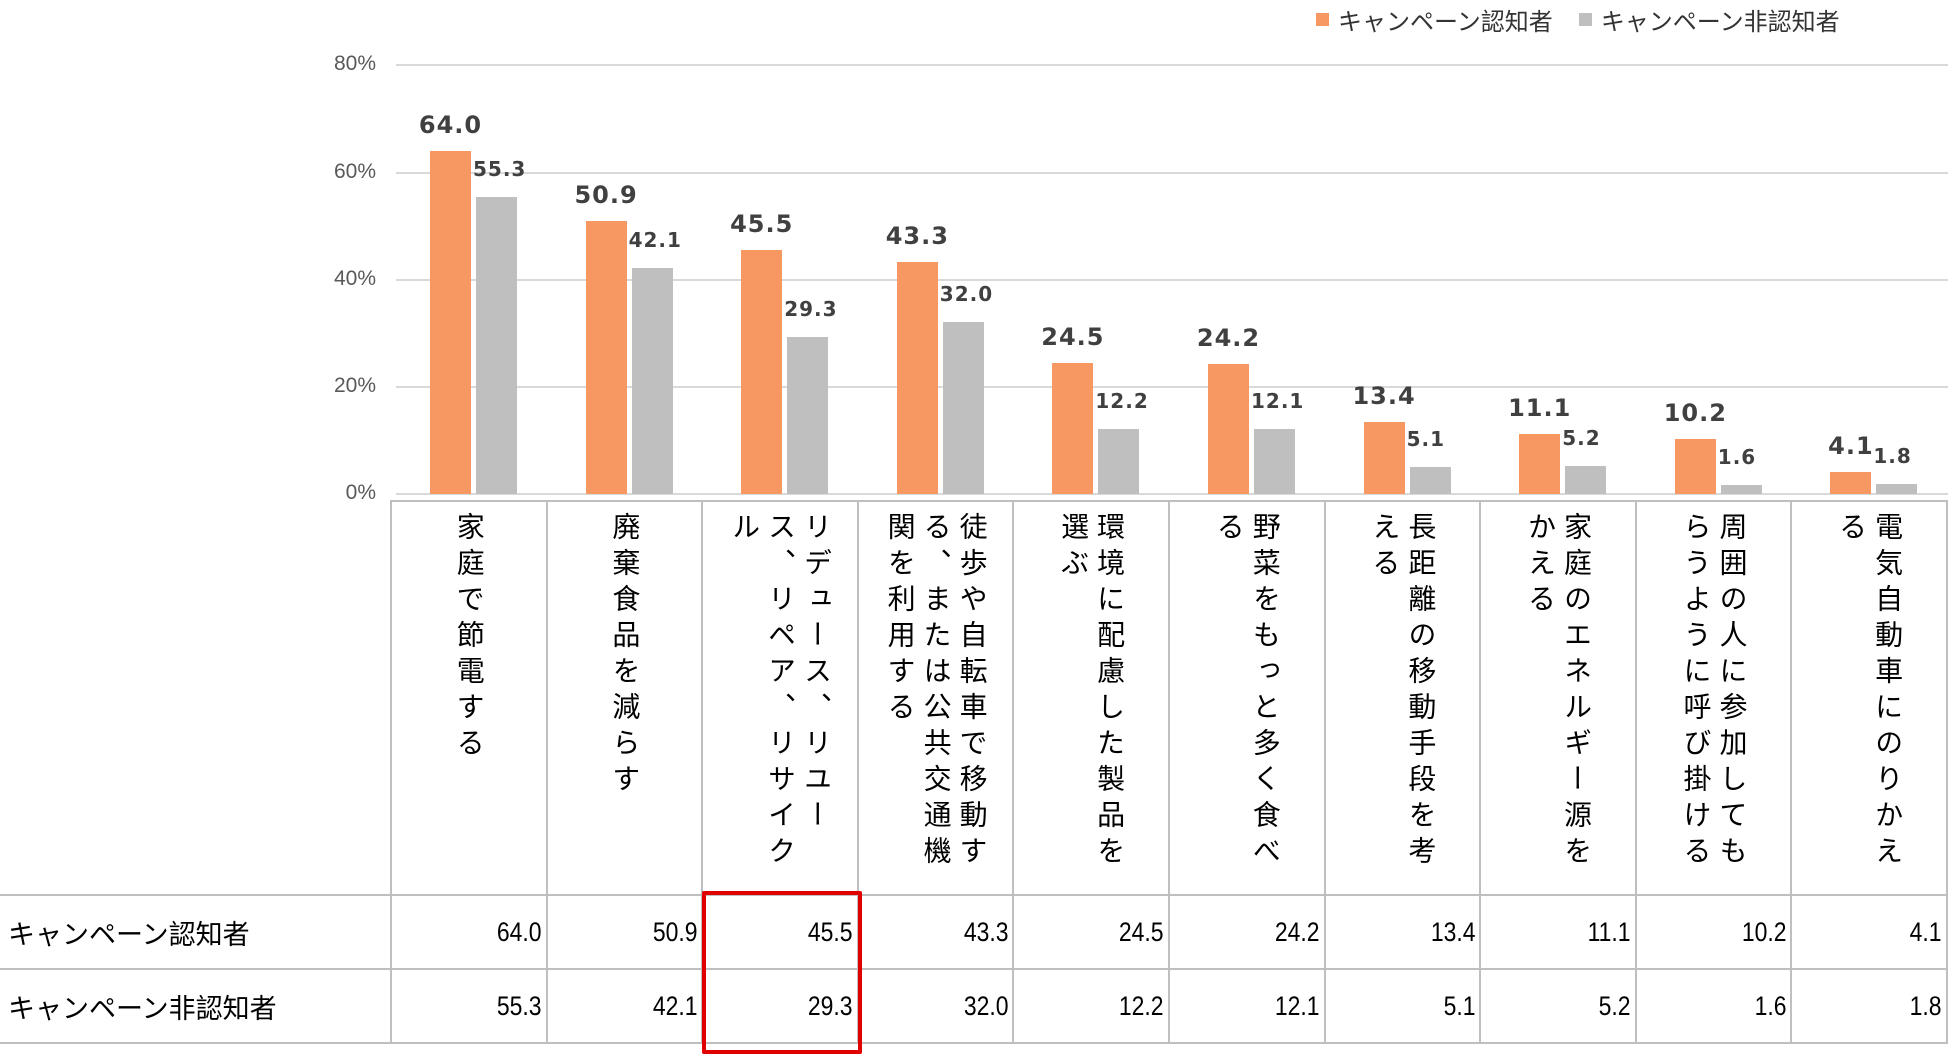 This screenshot has width=1950, height=1054. What do you see at coordinates (811, 308) in the screenshot?
I see `bar-label-unaware: 29.3` at bounding box center [811, 308].